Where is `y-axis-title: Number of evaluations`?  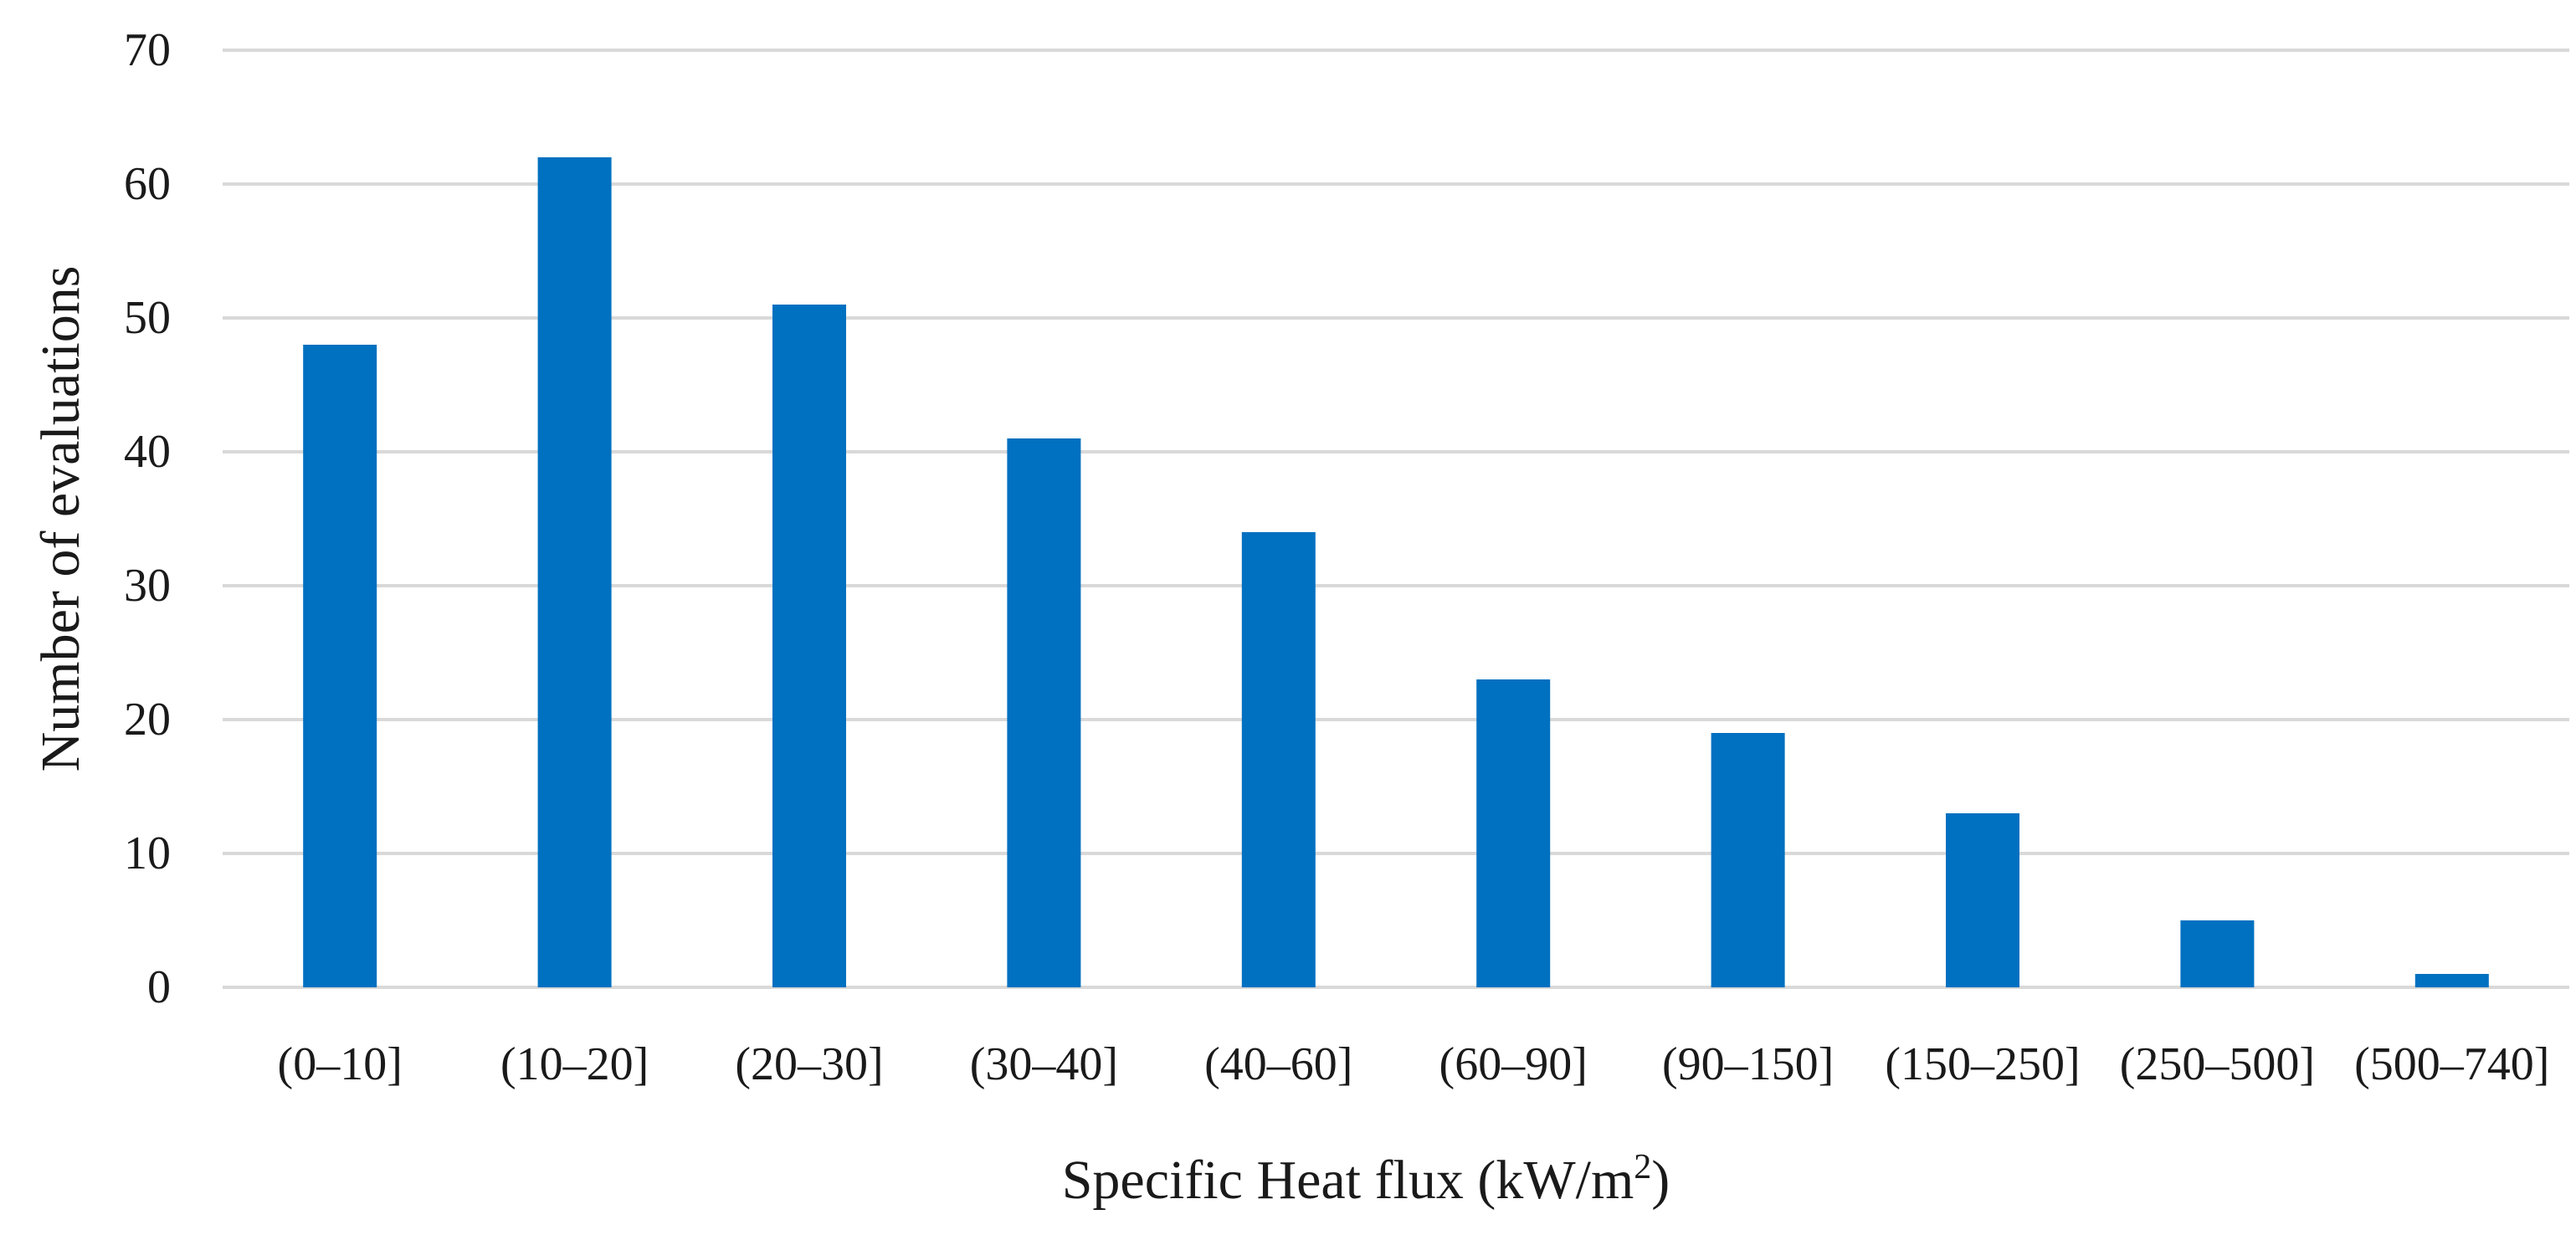 y-axis-title: Number of evaluations is located at coordinates (60, 519).